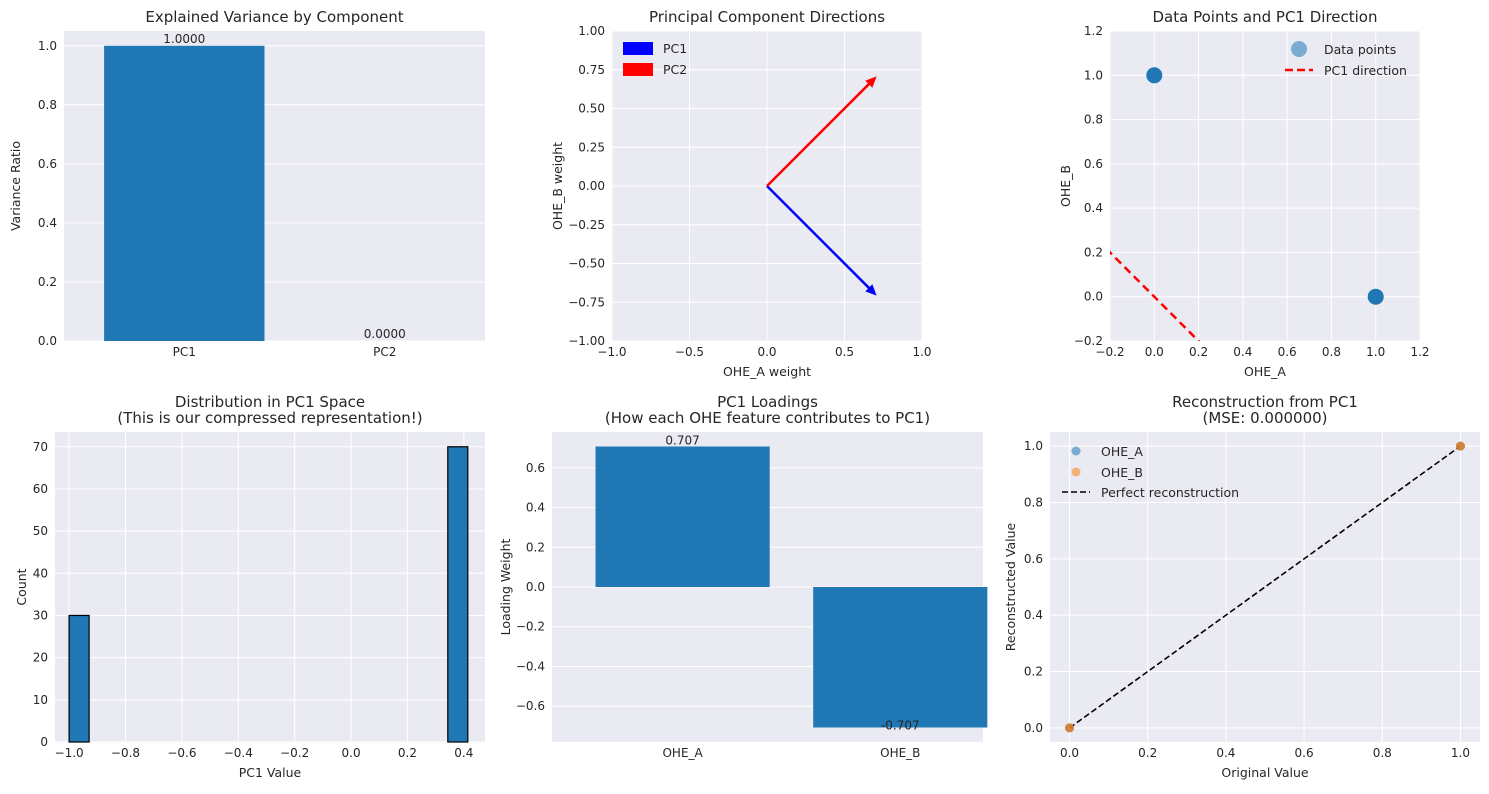 This screenshot has width=1489, height=794. Describe the element at coordinates (40, 658) in the screenshot. I see `y-tick-label: 20` at that location.